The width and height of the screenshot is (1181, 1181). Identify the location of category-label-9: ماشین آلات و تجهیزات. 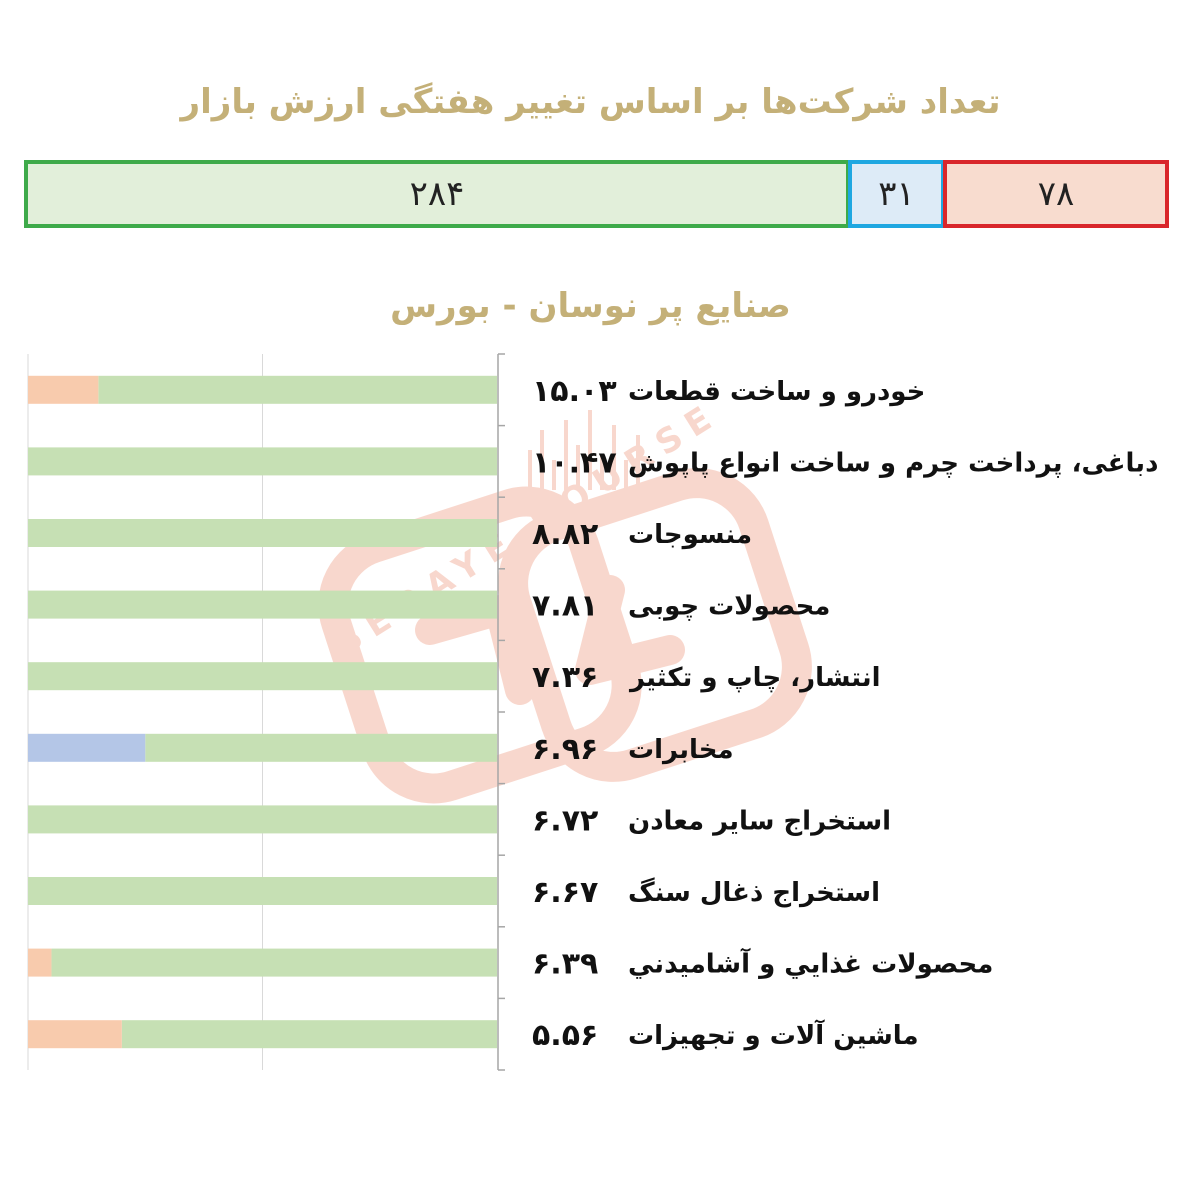
(773, 1035).